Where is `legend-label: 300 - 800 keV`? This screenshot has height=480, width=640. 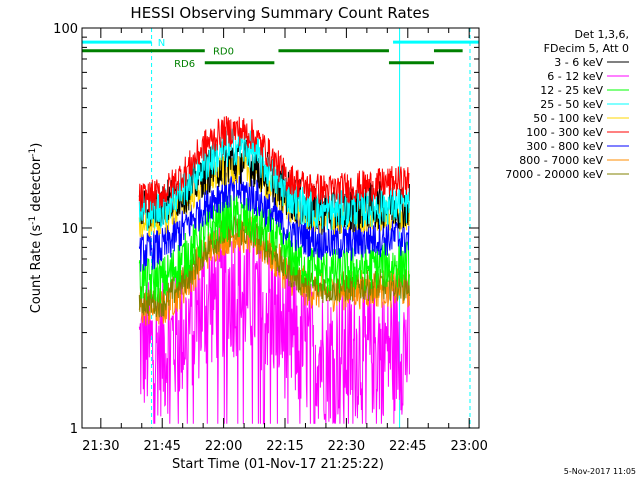
legend-label: 300 - 800 keV is located at coordinates (564, 146).